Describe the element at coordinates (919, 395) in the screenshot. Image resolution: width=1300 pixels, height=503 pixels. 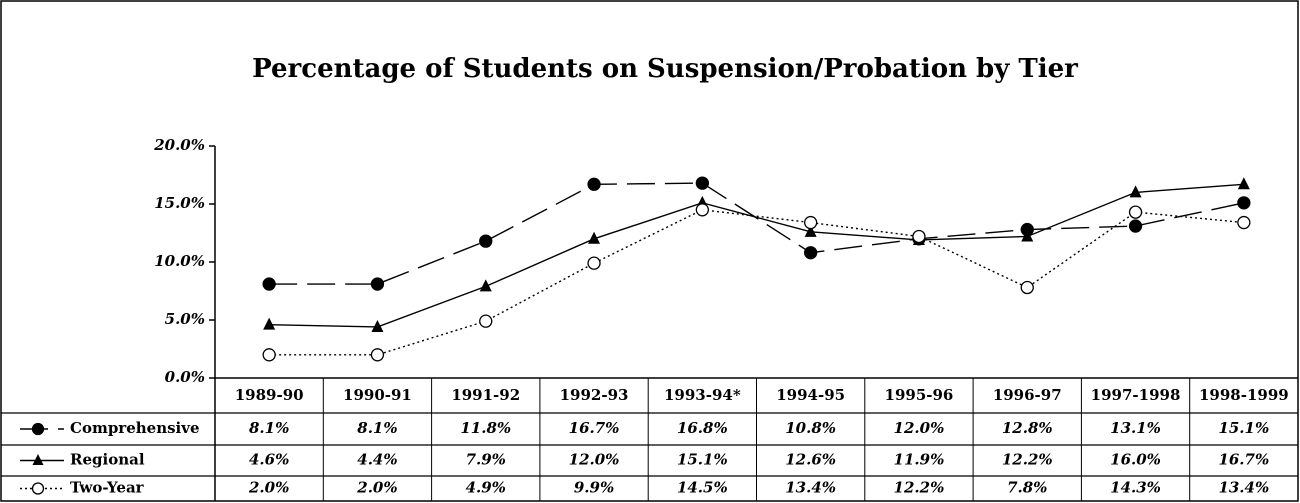
I see `x-tick-label: 1995-96` at that location.